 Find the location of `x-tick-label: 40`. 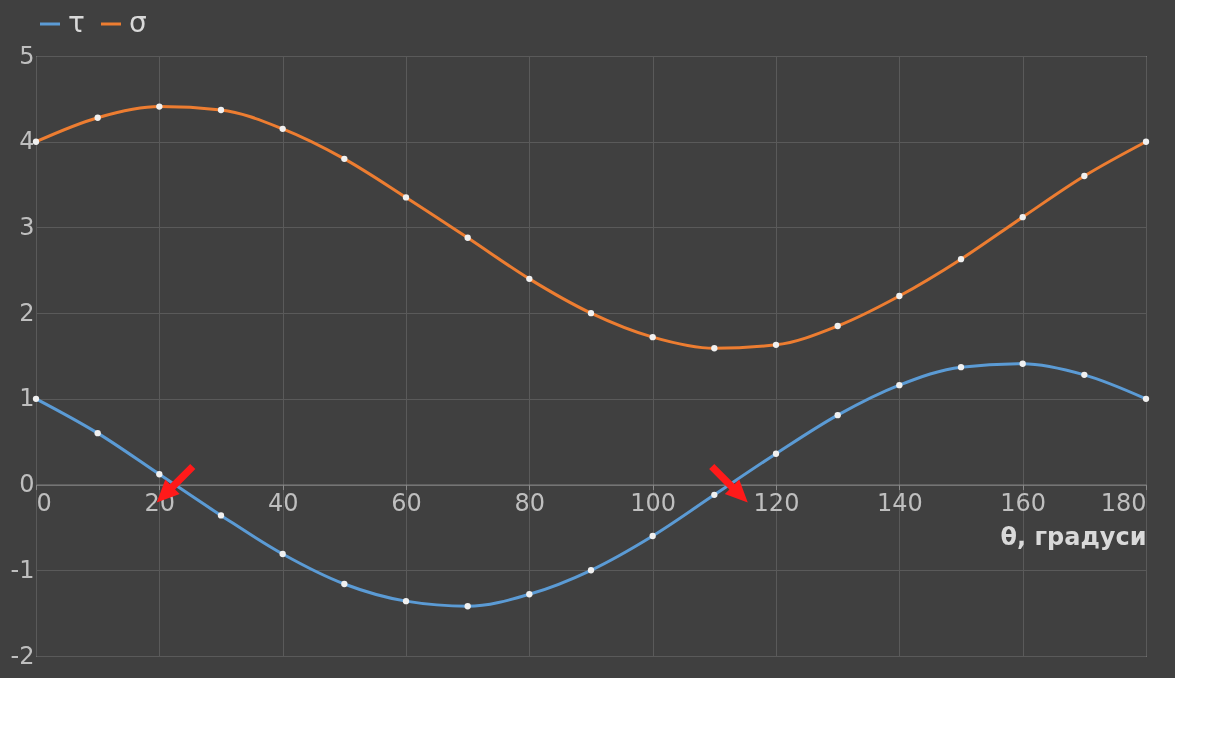

x-tick-label: 40 is located at coordinates (283, 503).